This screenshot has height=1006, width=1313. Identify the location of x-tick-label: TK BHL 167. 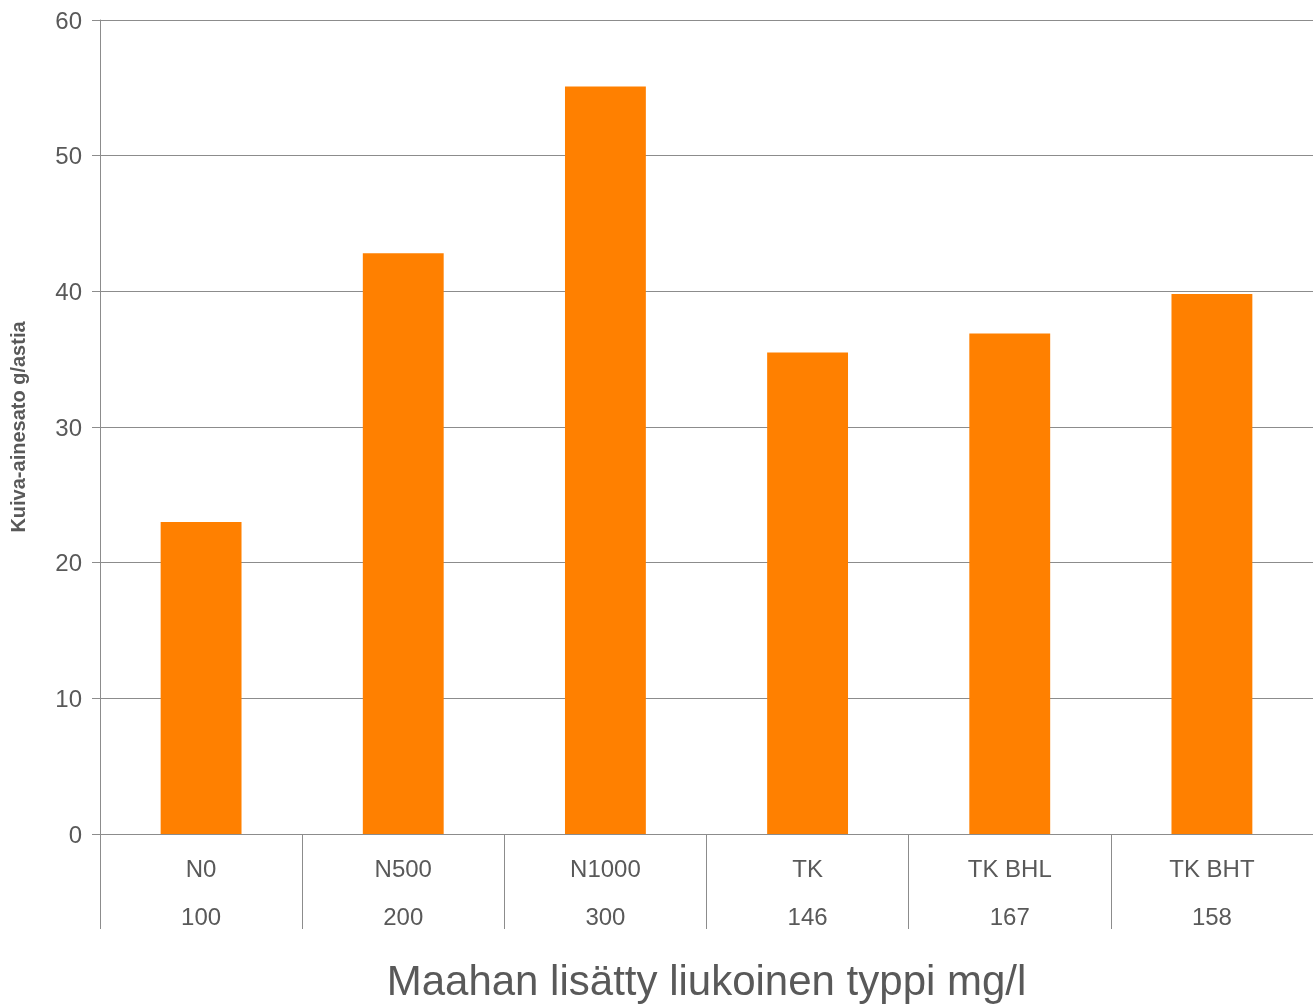
(1009, 892).